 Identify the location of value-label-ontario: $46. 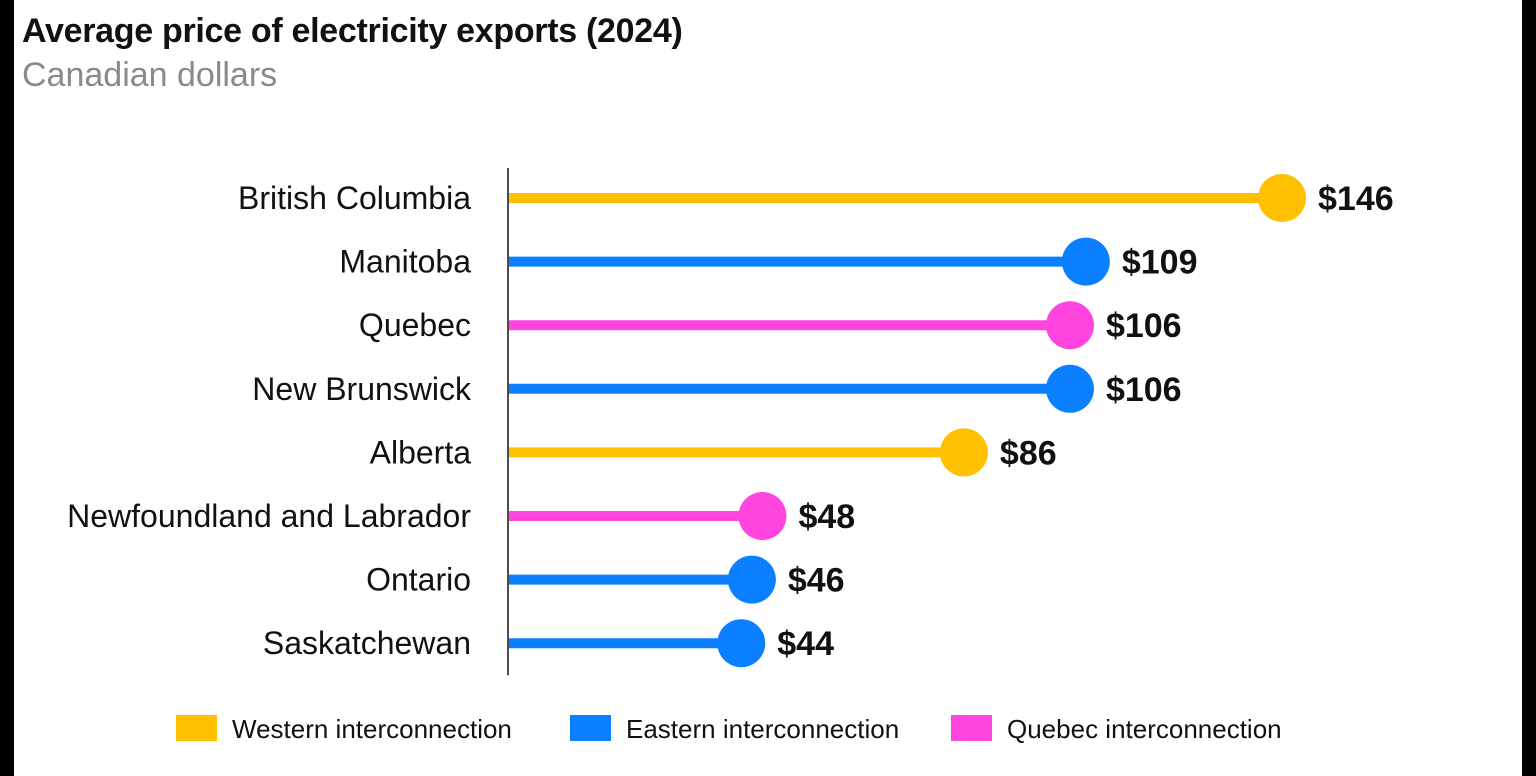
(816, 581).